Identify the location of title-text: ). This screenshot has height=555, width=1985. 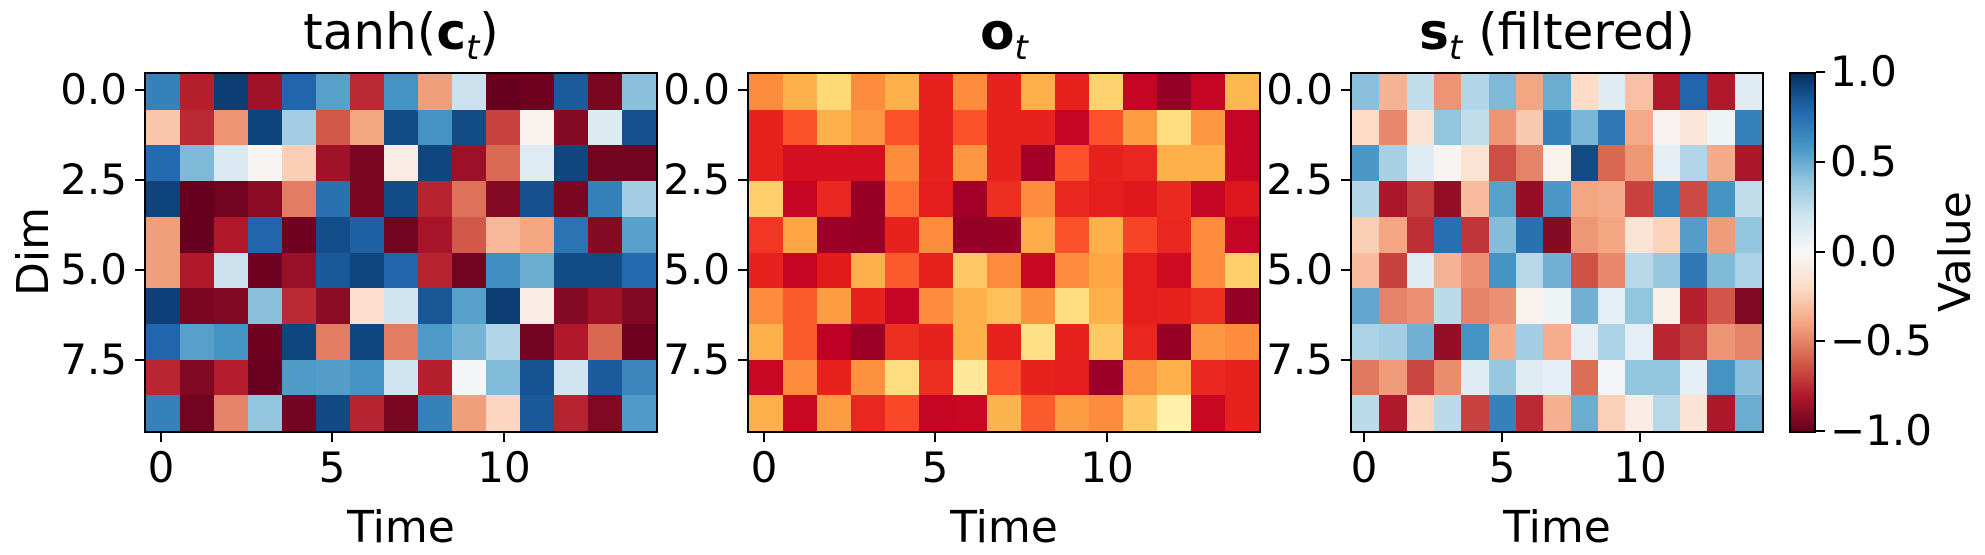
(489, 32).